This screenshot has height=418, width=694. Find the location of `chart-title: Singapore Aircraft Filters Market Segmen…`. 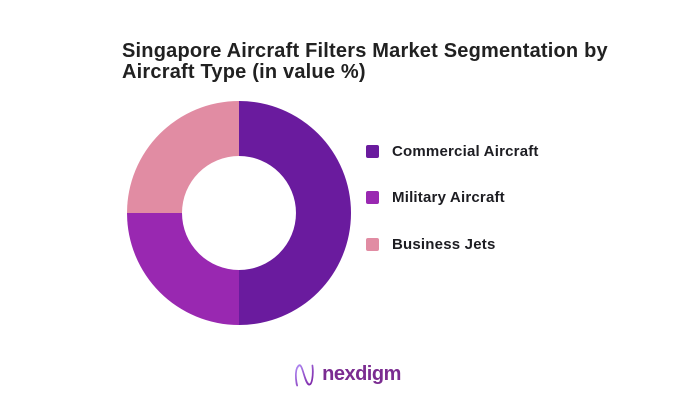

chart-title: Singapore Aircraft Filters Market Segmen… is located at coordinates (372, 62).